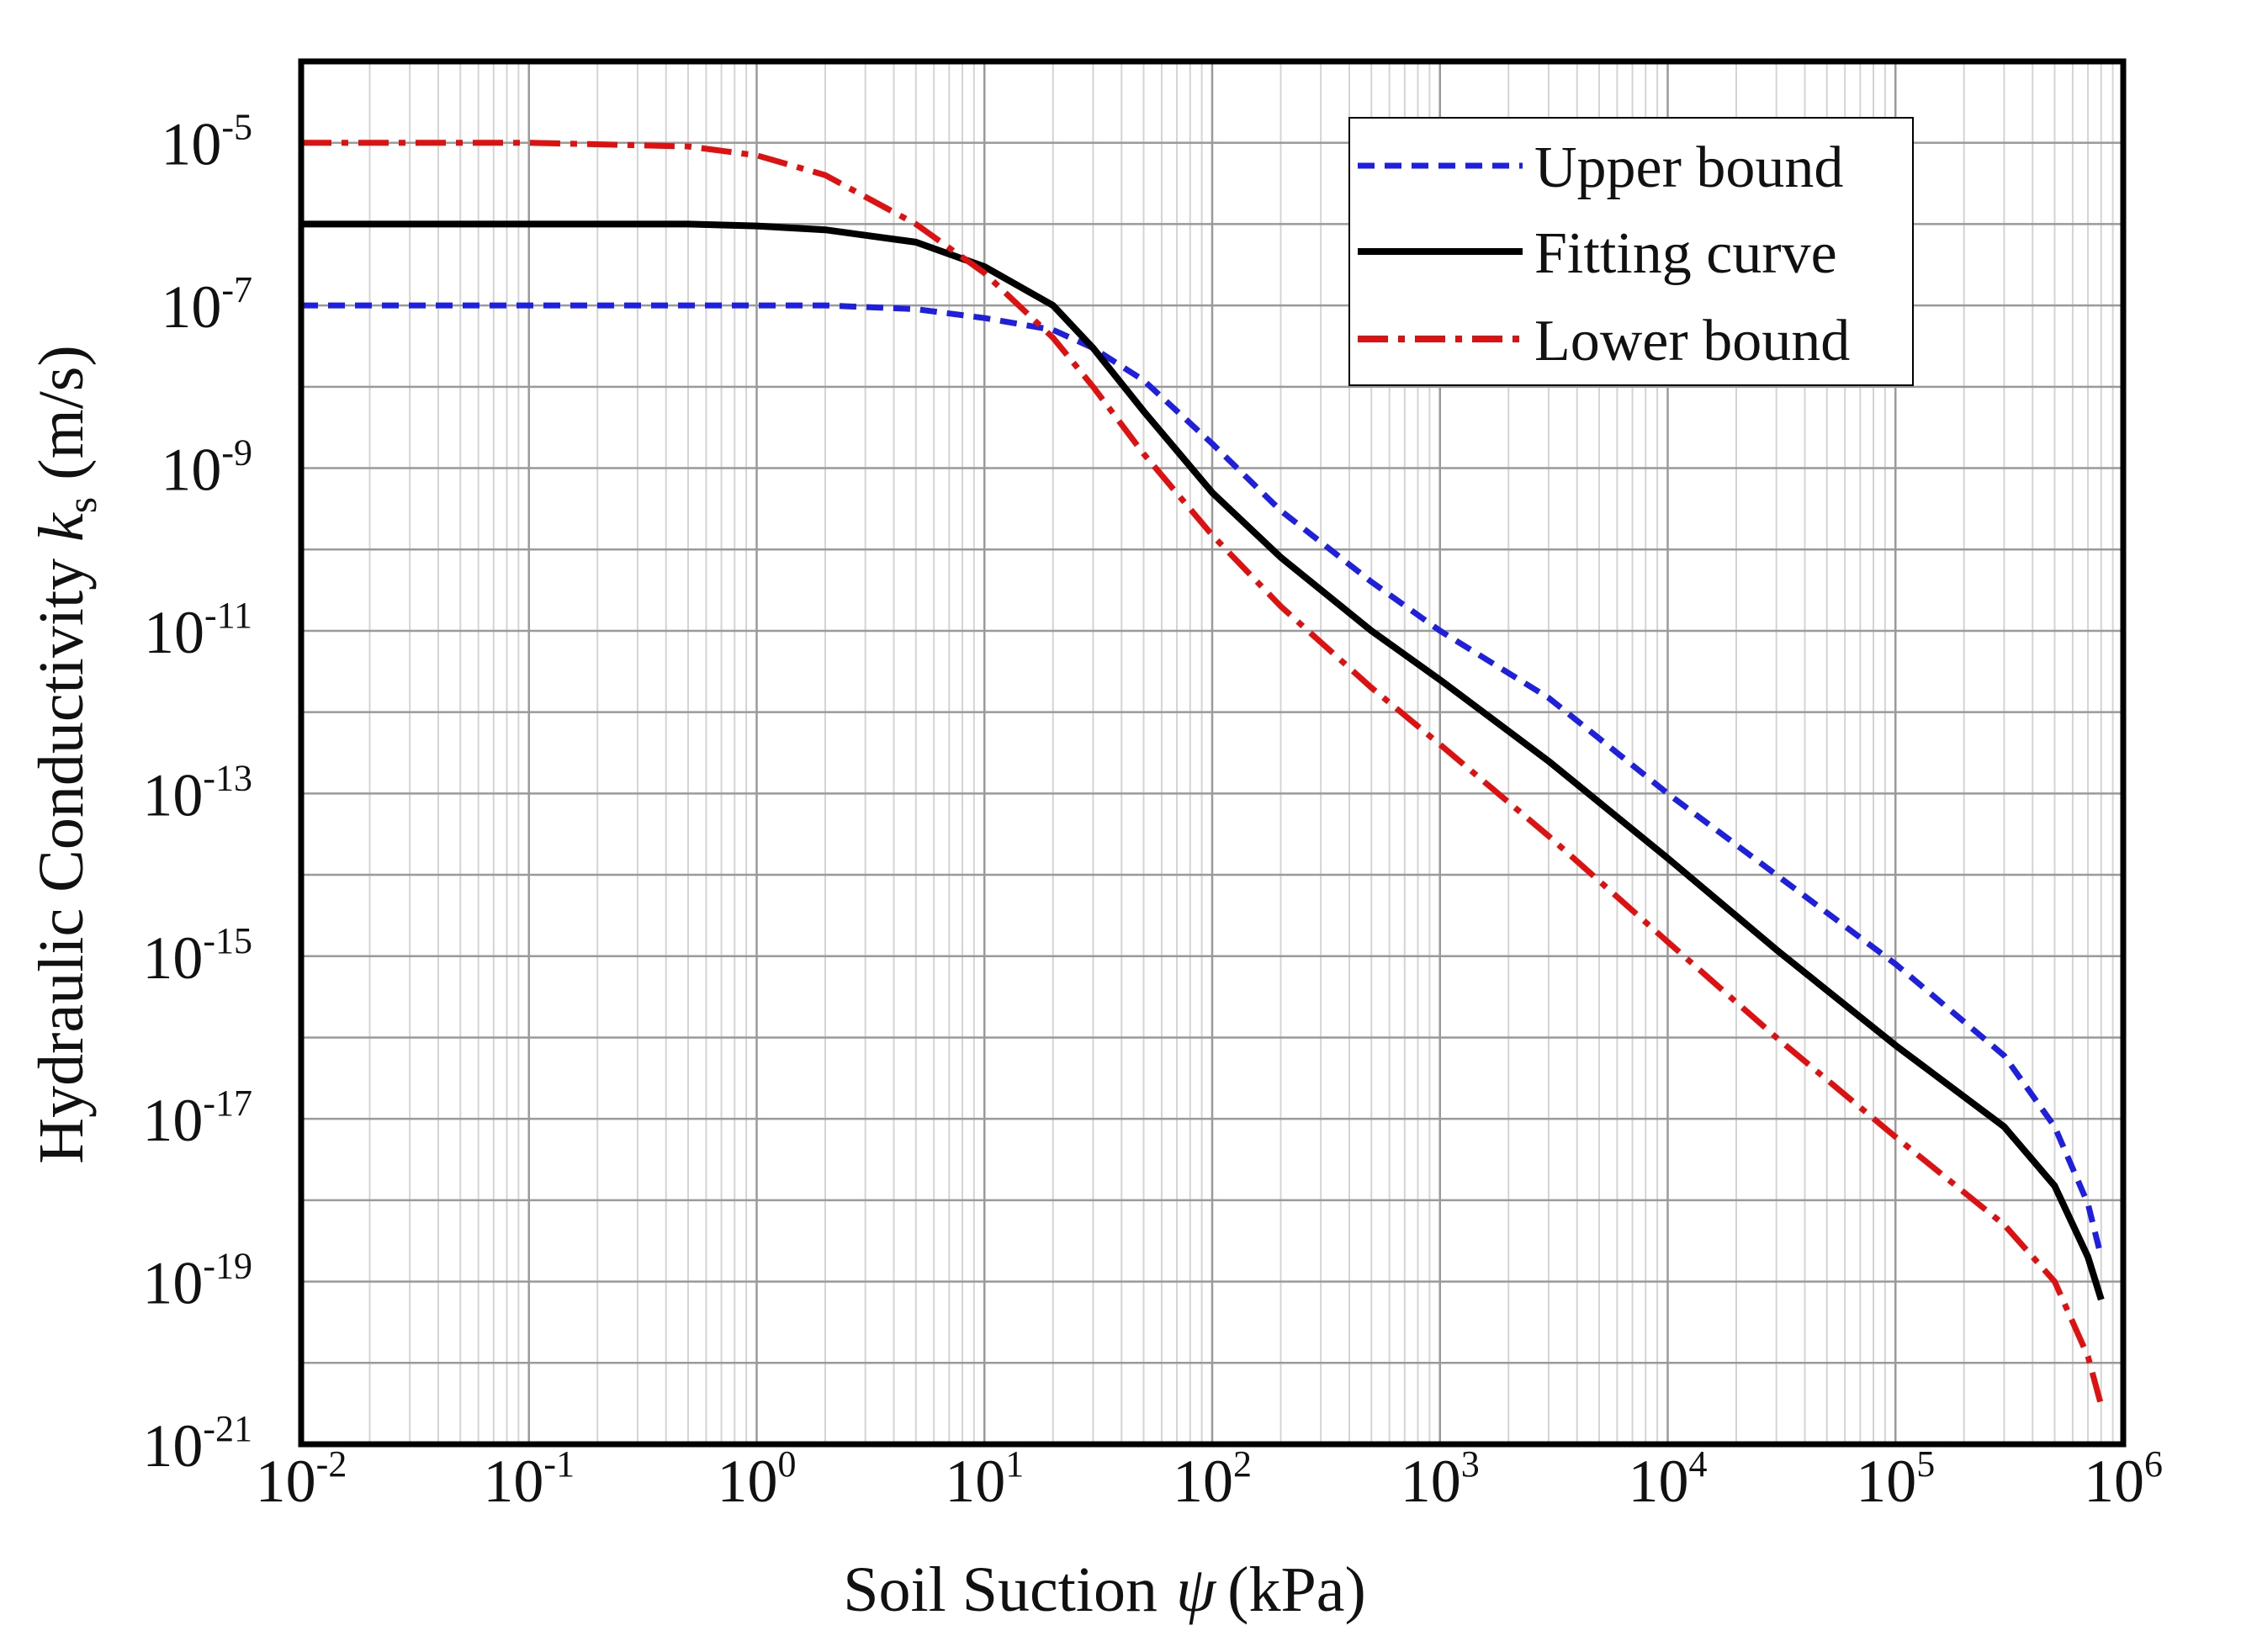 Image resolution: width=2241 pixels, height=1652 pixels. Describe the element at coordinates (198, 630) in the screenshot. I see `y-tick-label: 10⁻¹¹` at that location.